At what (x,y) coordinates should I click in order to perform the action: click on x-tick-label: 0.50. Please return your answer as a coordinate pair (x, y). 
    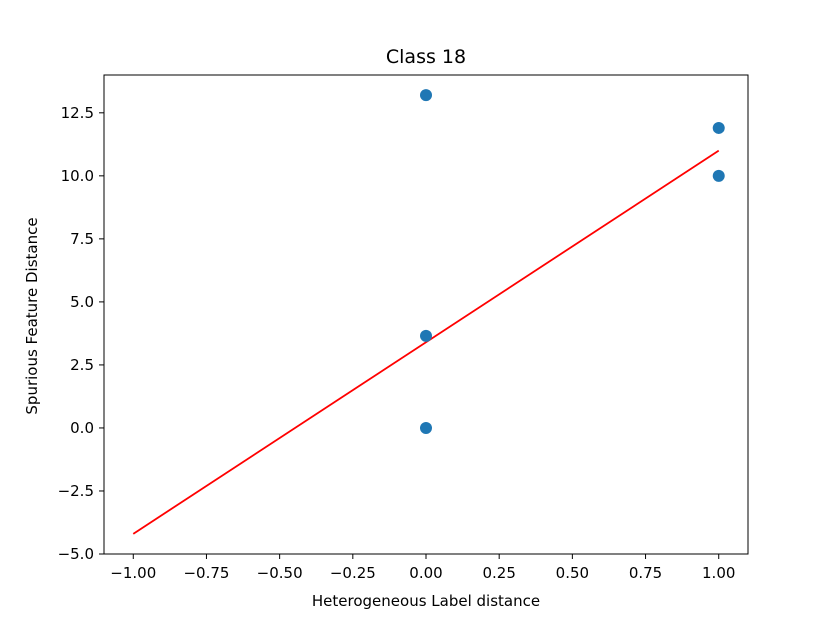
    Looking at the image, I should click on (572, 573).